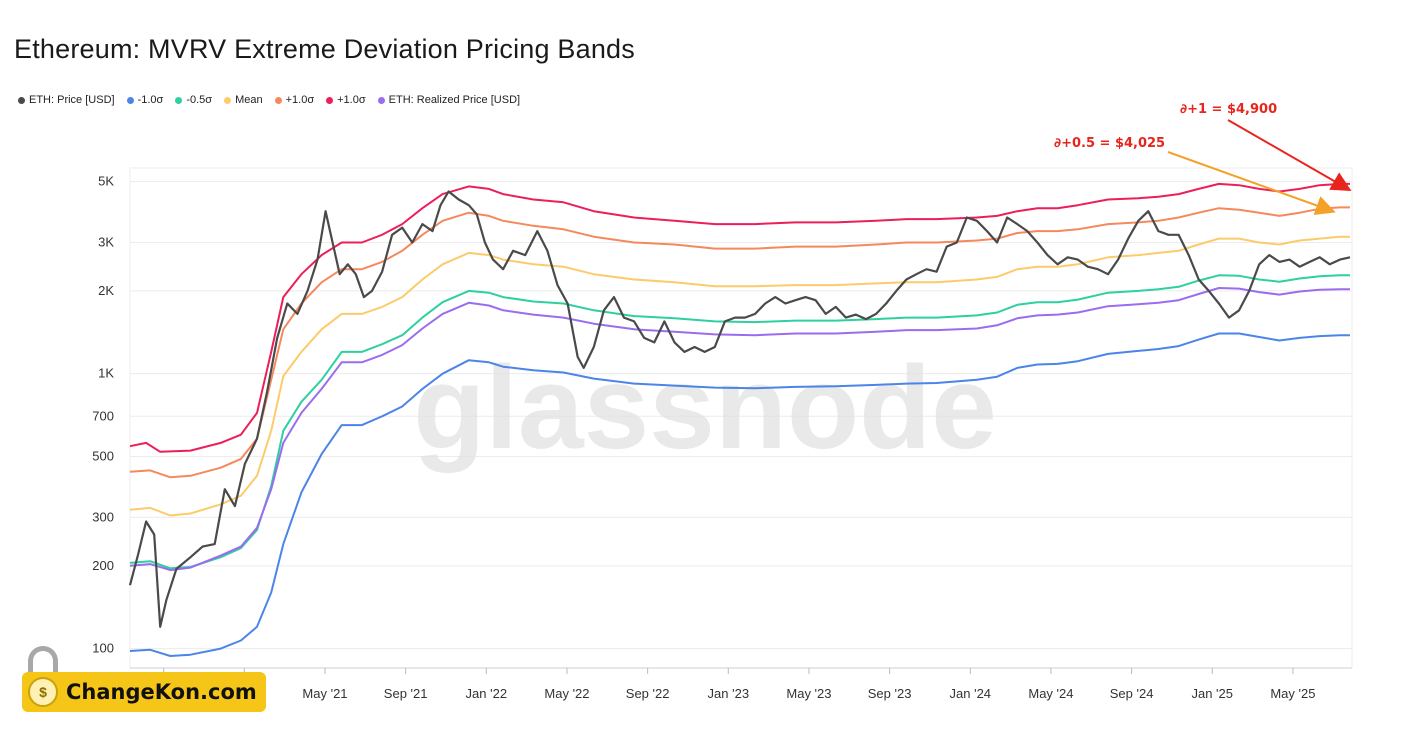 Image resolution: width=1428 pixels, height=732 pixels. I want to click on legend-label: ETH: Price [USD], so click(72, 100).